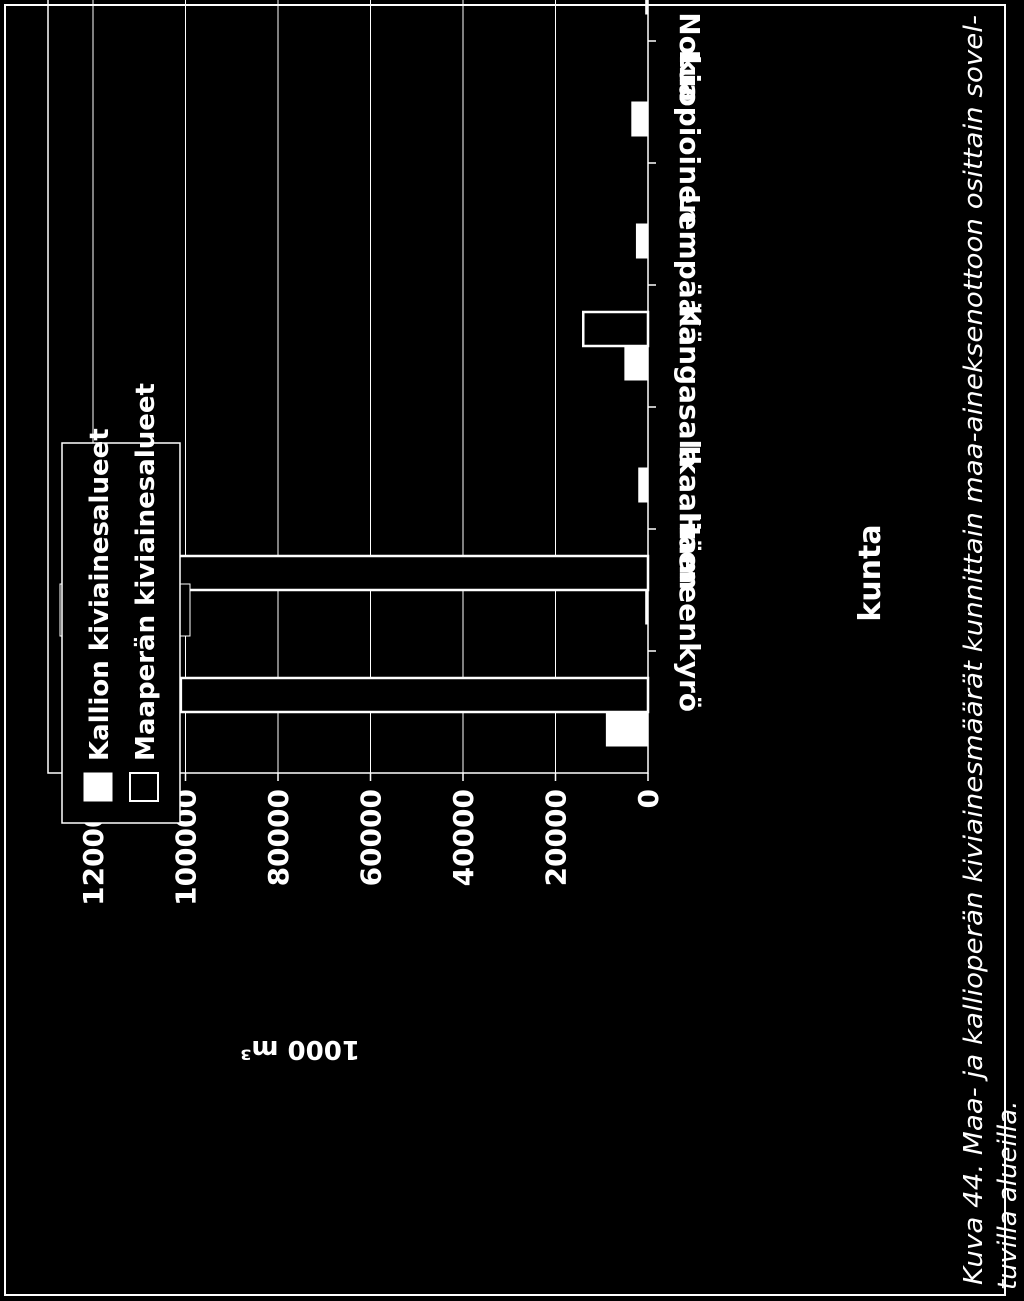 Image resolution: width=1024 pixels, height=1301 pixels. I want to click on y-tick-label: 40000, so click(463, 837).